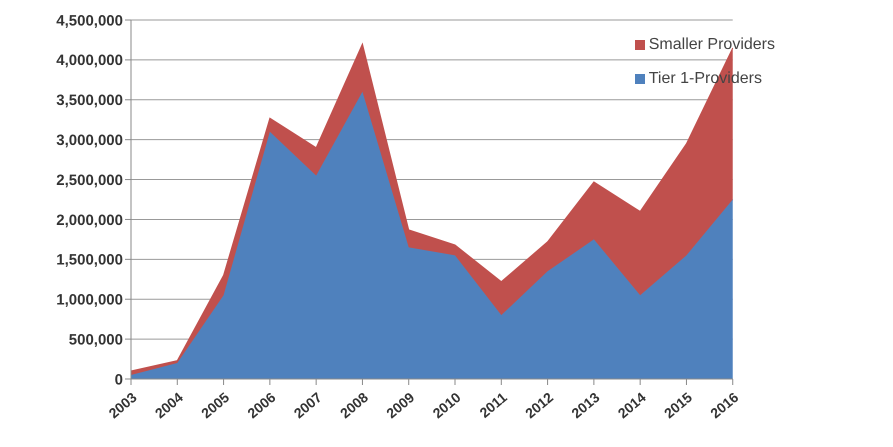 The width and height of the screenshot is (893, 447). What do you see at coordinates (89, 300) in the screenshot?
I see `y-tick-label: 1,000,000` at bounding box center [89, 300].